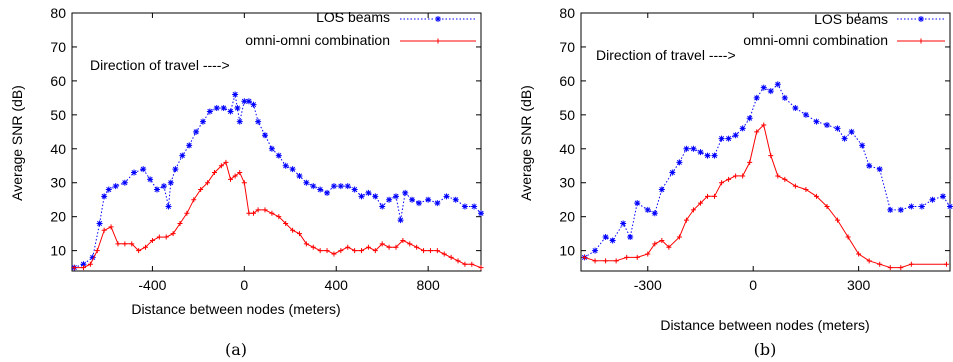 Image resolution: width=953 pixels, height=362 pixels. What do you see at coordinates (567, 81) in the screenshot?
I see `y-tick-label: 60` at bounding box center [567, 81].